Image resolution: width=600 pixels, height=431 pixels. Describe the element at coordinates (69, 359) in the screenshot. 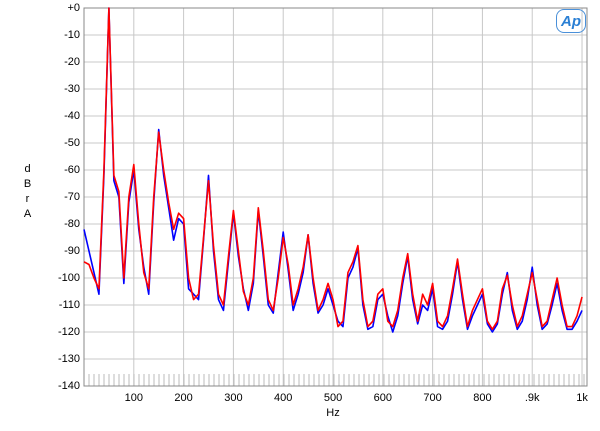

I see `y-tick-label: -130` at that location.